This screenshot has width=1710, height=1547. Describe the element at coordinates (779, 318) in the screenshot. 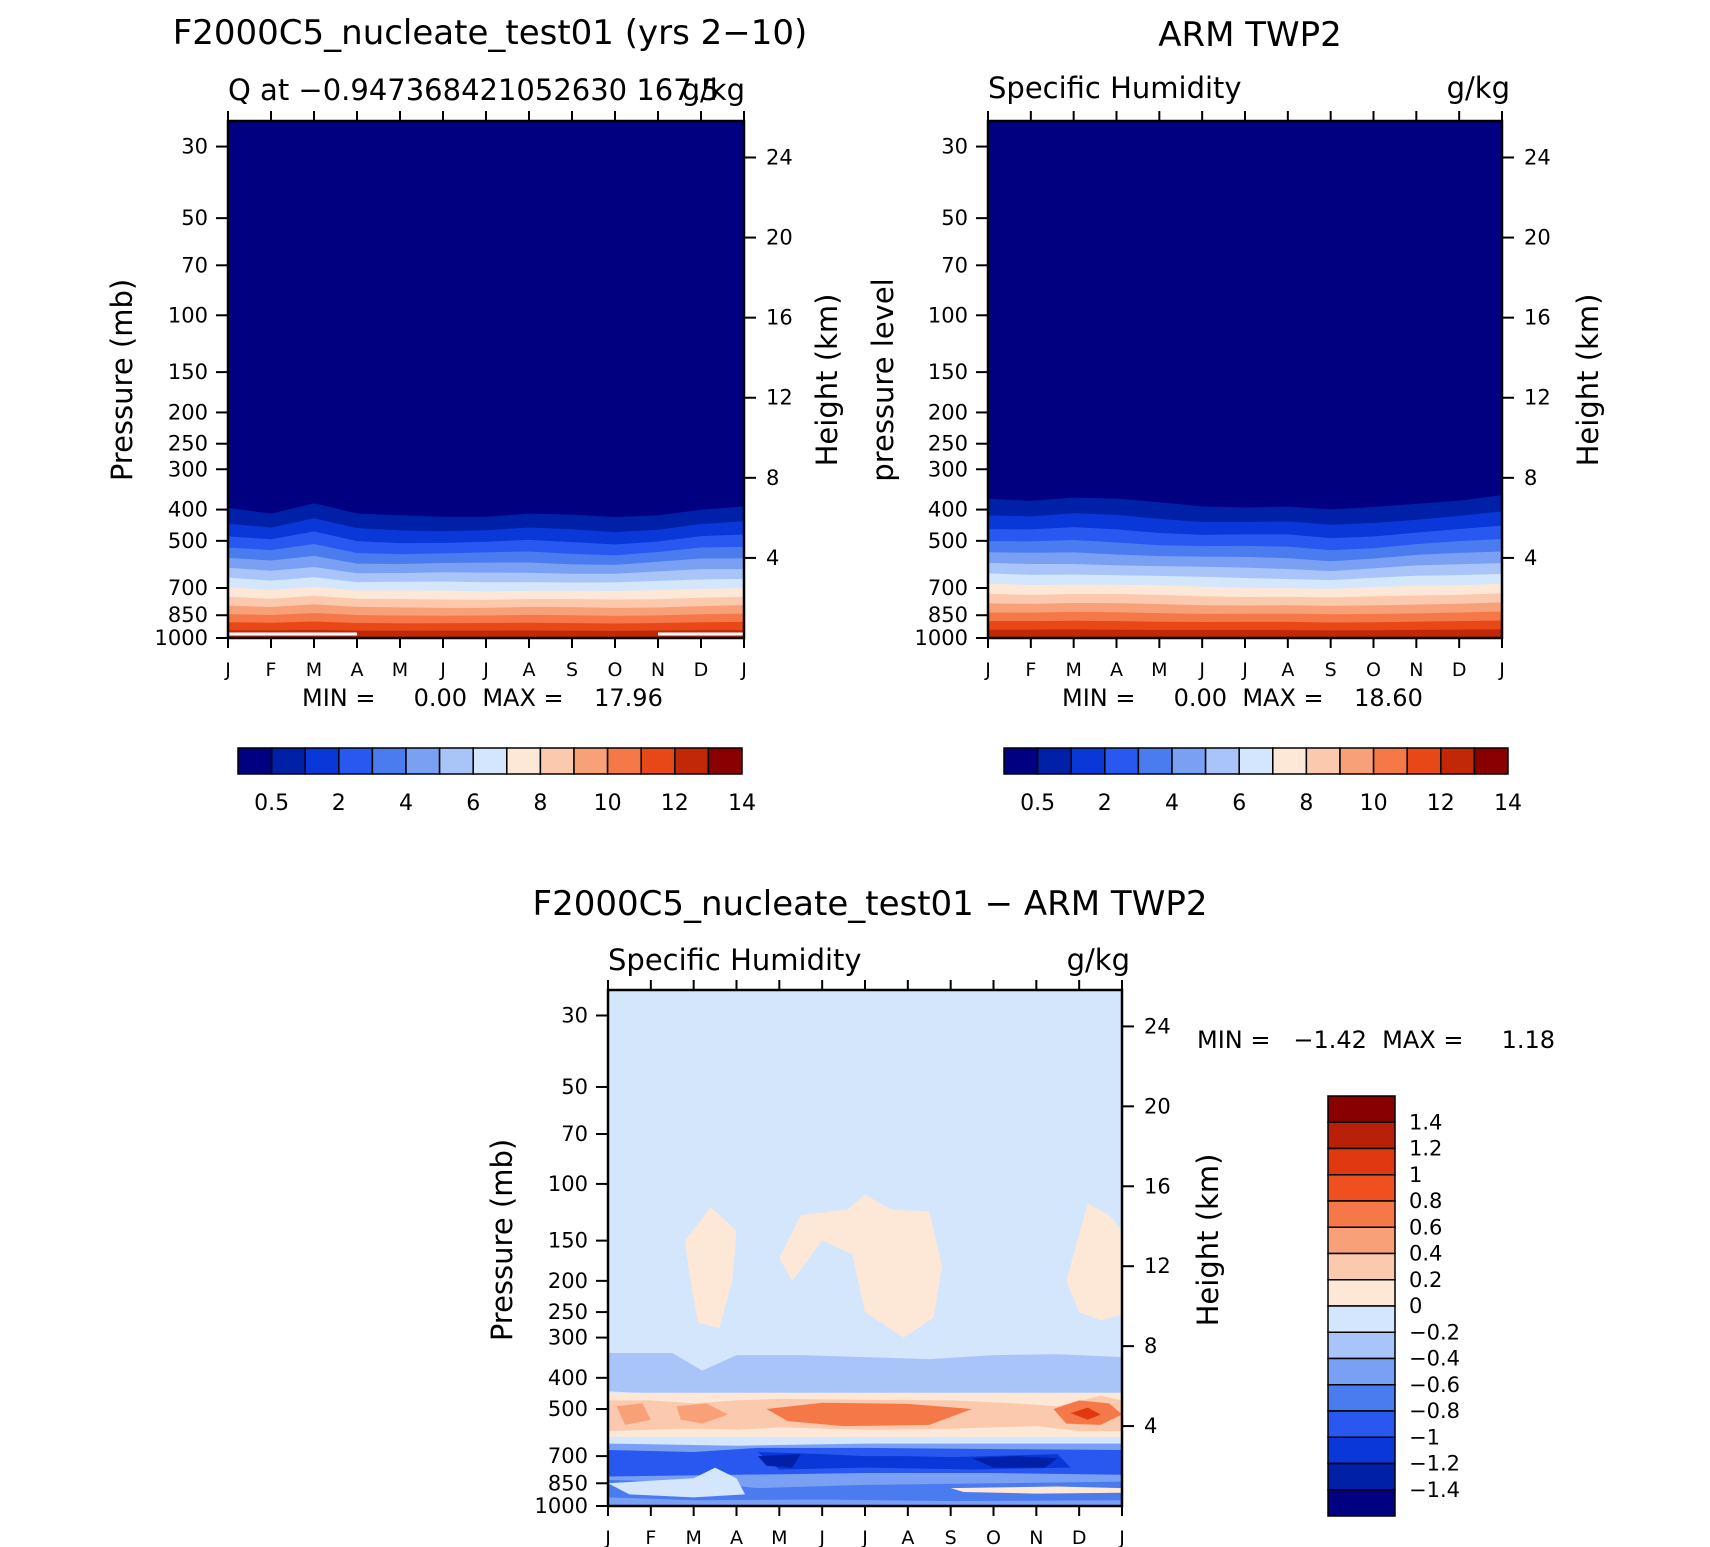

I see `model-y2-tick-label: 16` at that location.